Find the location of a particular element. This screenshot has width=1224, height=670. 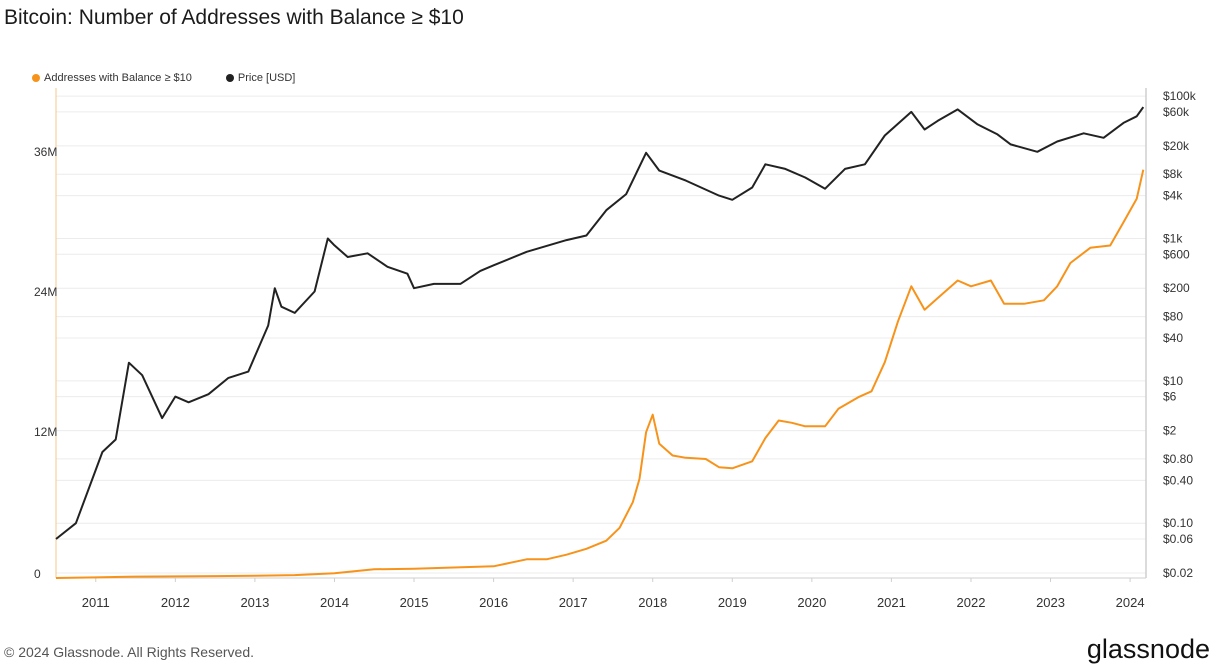

x-tick-label: 2013 is located at coordinates (254, 602).